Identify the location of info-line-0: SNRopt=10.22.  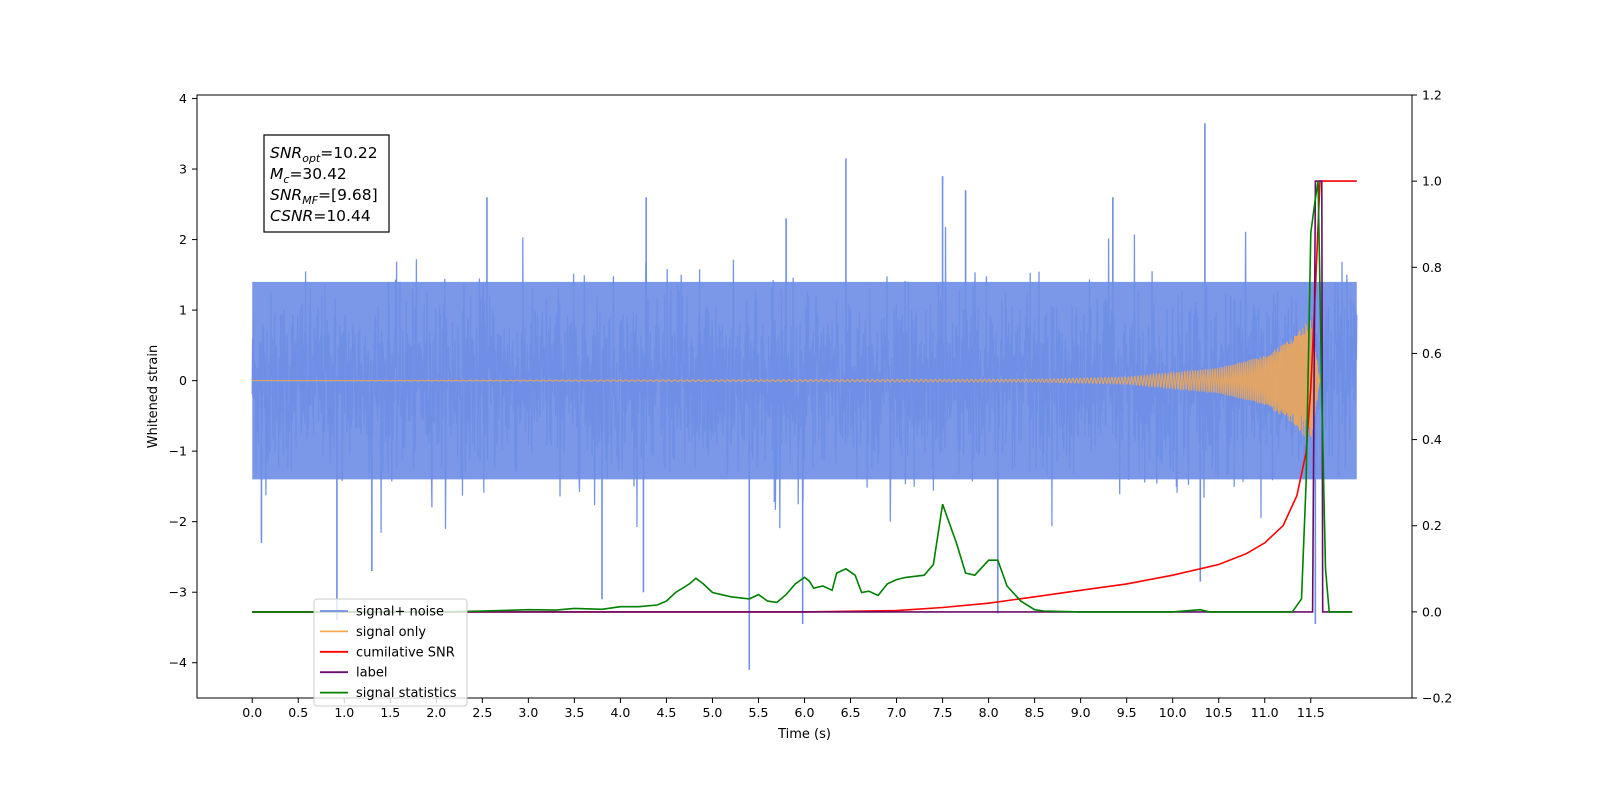
(324, 154).